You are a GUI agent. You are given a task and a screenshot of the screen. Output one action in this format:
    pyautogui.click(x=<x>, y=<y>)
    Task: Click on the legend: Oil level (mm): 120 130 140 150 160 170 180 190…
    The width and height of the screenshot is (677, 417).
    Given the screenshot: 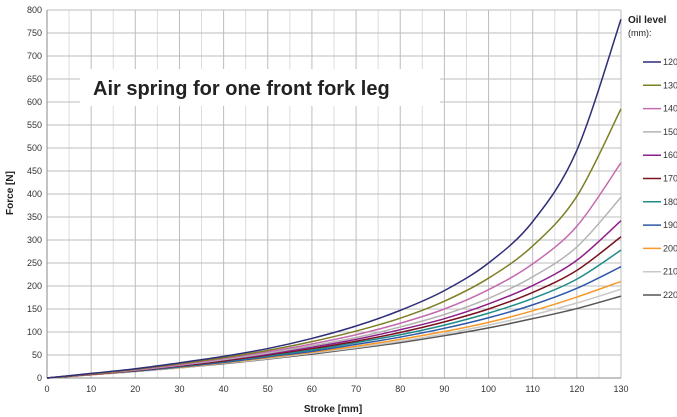 What is the action you would take?
    pyautogui.click(x=652, y=157)
    